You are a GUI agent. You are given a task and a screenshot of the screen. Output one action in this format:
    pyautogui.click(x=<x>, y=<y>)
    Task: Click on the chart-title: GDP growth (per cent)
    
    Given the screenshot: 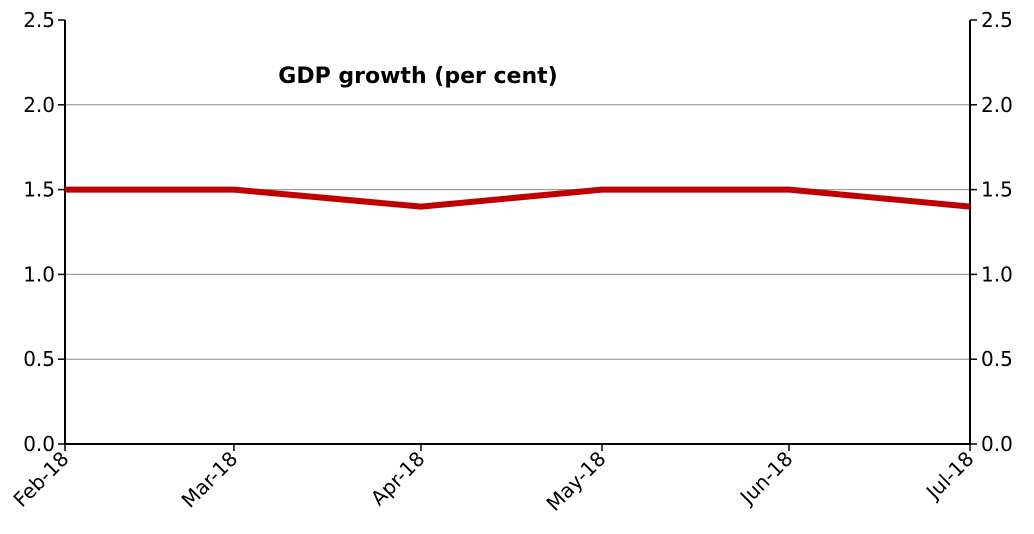 What is the action you would take?
    pyautogui.click(x=417, y=76)
    